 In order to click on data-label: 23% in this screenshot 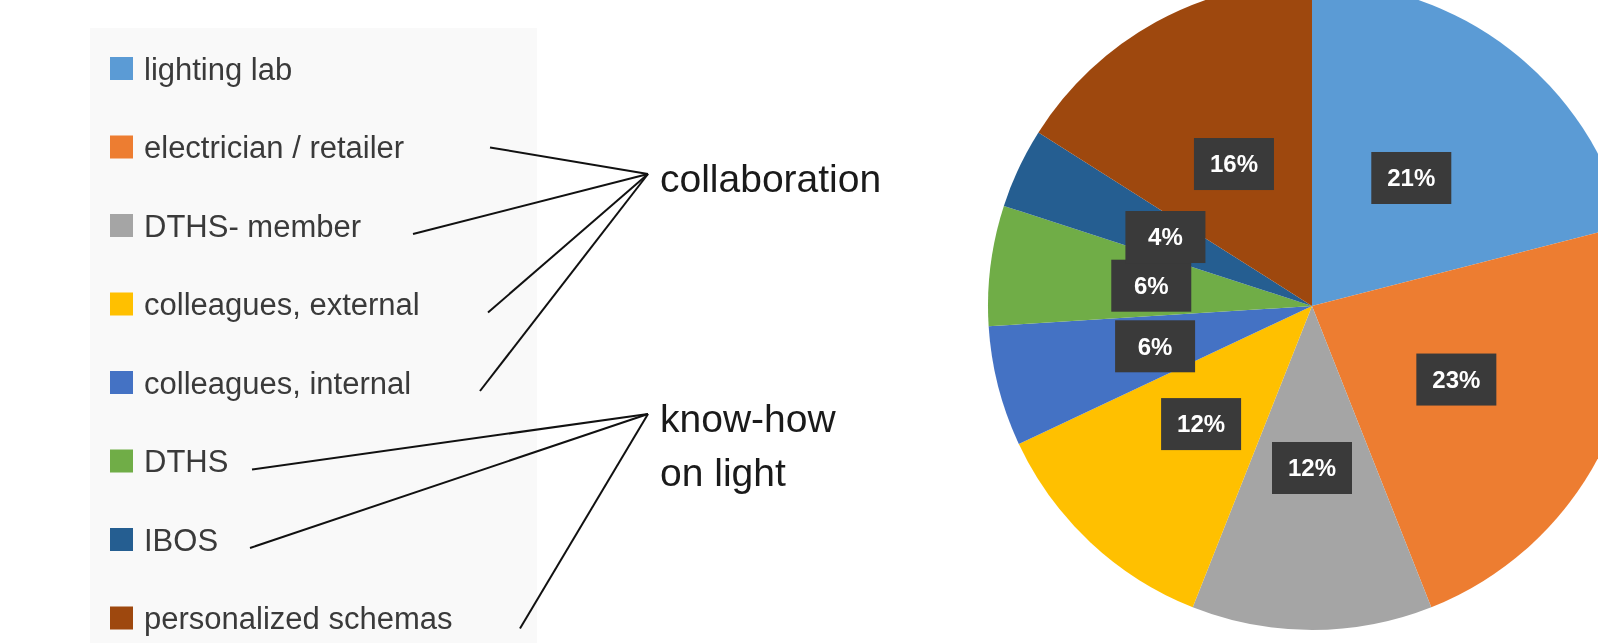, I will do `click(1456, 379)`.